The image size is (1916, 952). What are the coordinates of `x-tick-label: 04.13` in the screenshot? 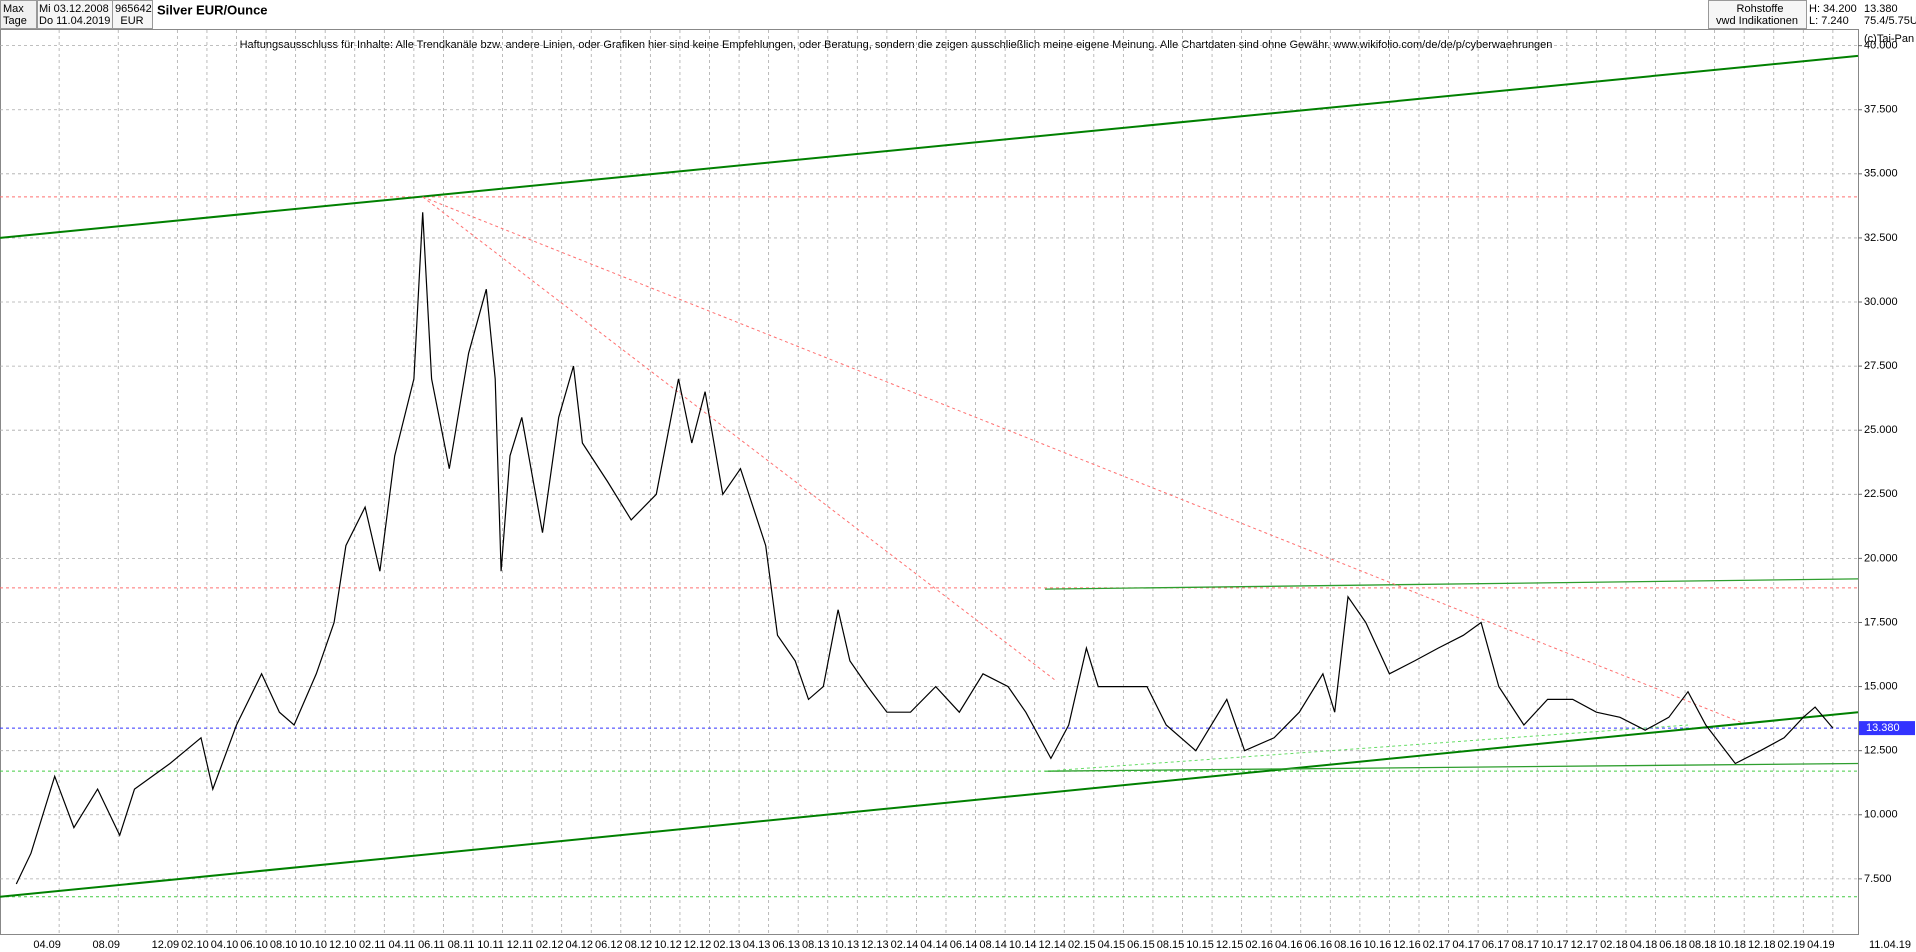 It's located at (757, 945).